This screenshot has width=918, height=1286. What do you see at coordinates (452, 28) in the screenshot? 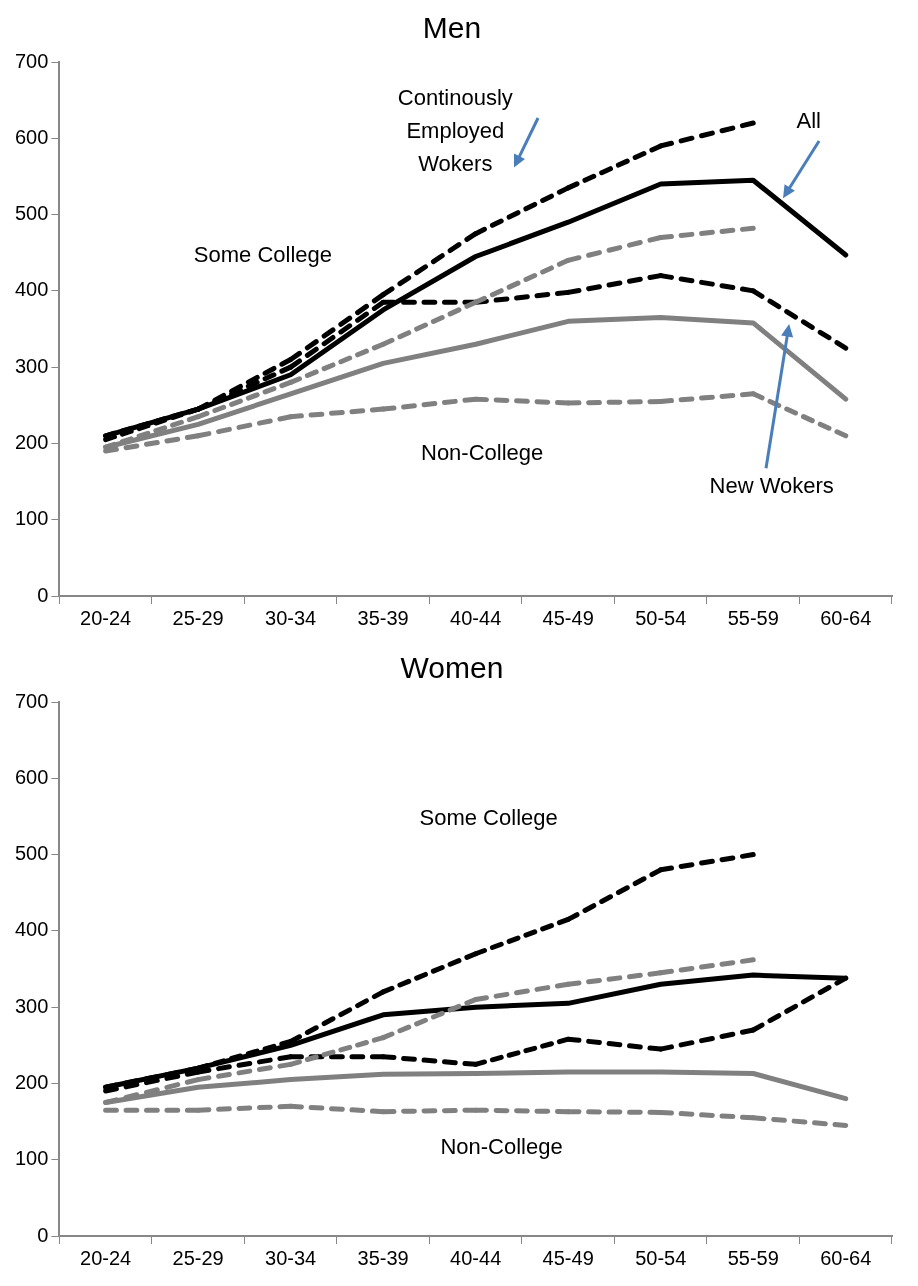
I see `chart-title: Men` at bounding box center [452, 28].